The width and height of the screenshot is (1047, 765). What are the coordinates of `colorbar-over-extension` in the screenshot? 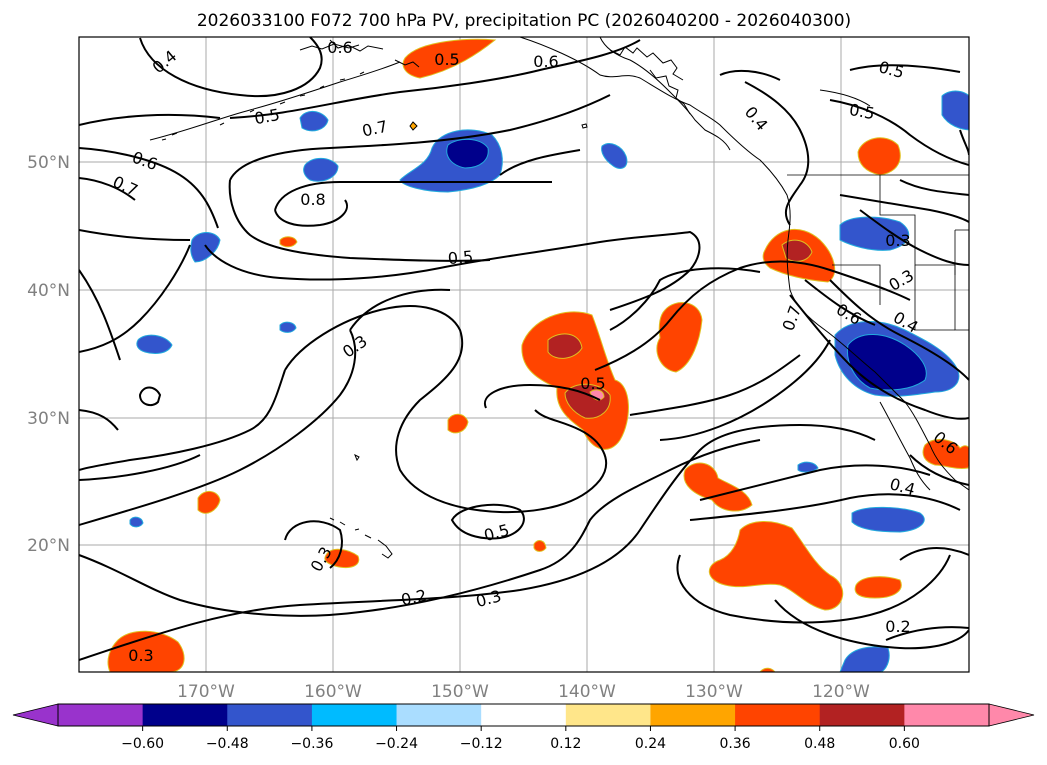 It's located at (1011, 715).